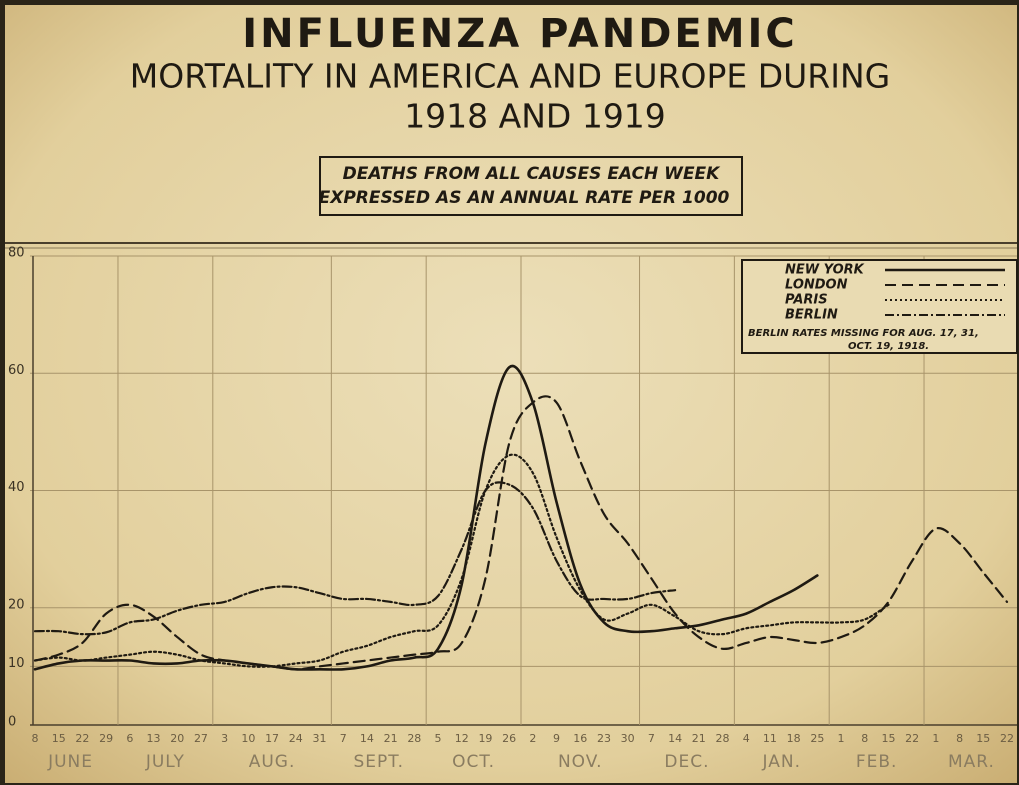 Image resolution: width=1019 pixels, height=785 pixels. Describe the element at coordinates (12, 722) in the screenshot. I see `y-tick-label: 0` at that location.